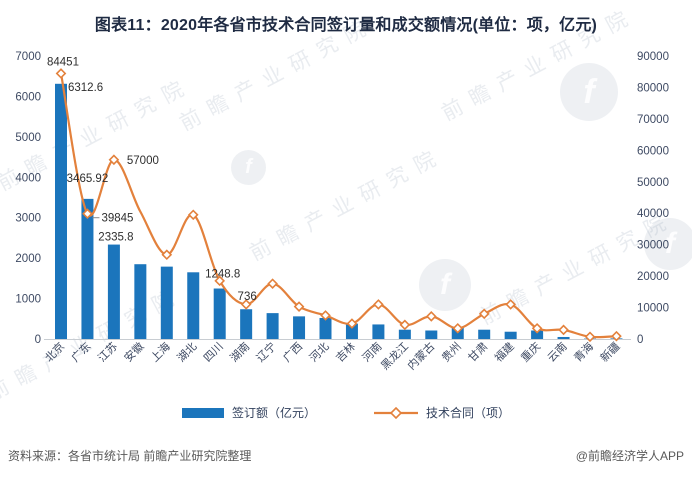 The width and height of the screenshot is (692, 478). What do you see at coordinates (405, 325) in the screenshot?
I see `marker-黑龙江` at bounding box center [405, 325].